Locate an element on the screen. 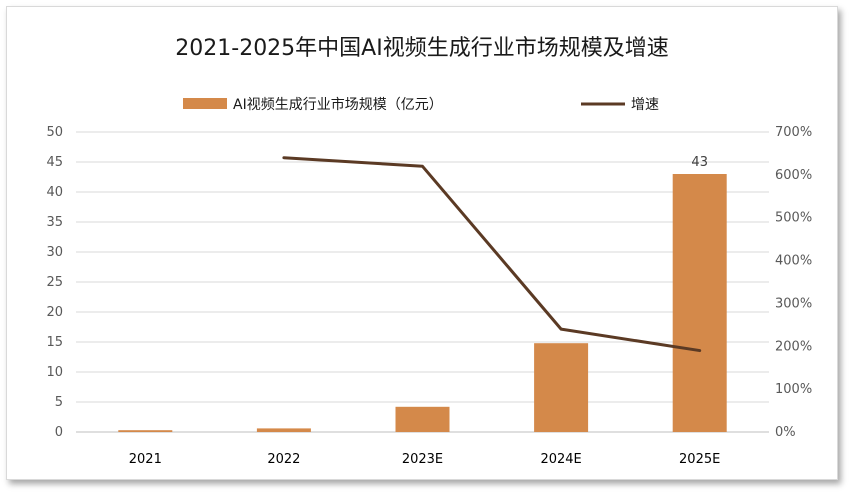  bar-2023e is located at coordinates (422, 419).